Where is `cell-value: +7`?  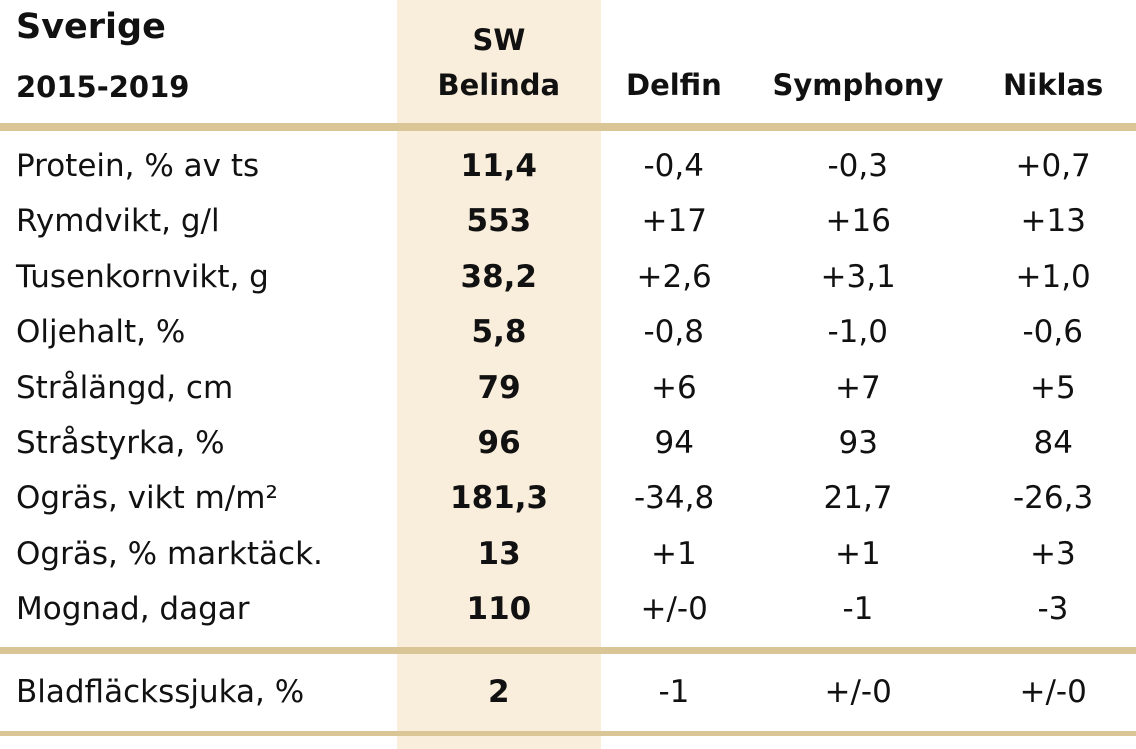 cell-value: +7 is located at coordinates (858, 387).